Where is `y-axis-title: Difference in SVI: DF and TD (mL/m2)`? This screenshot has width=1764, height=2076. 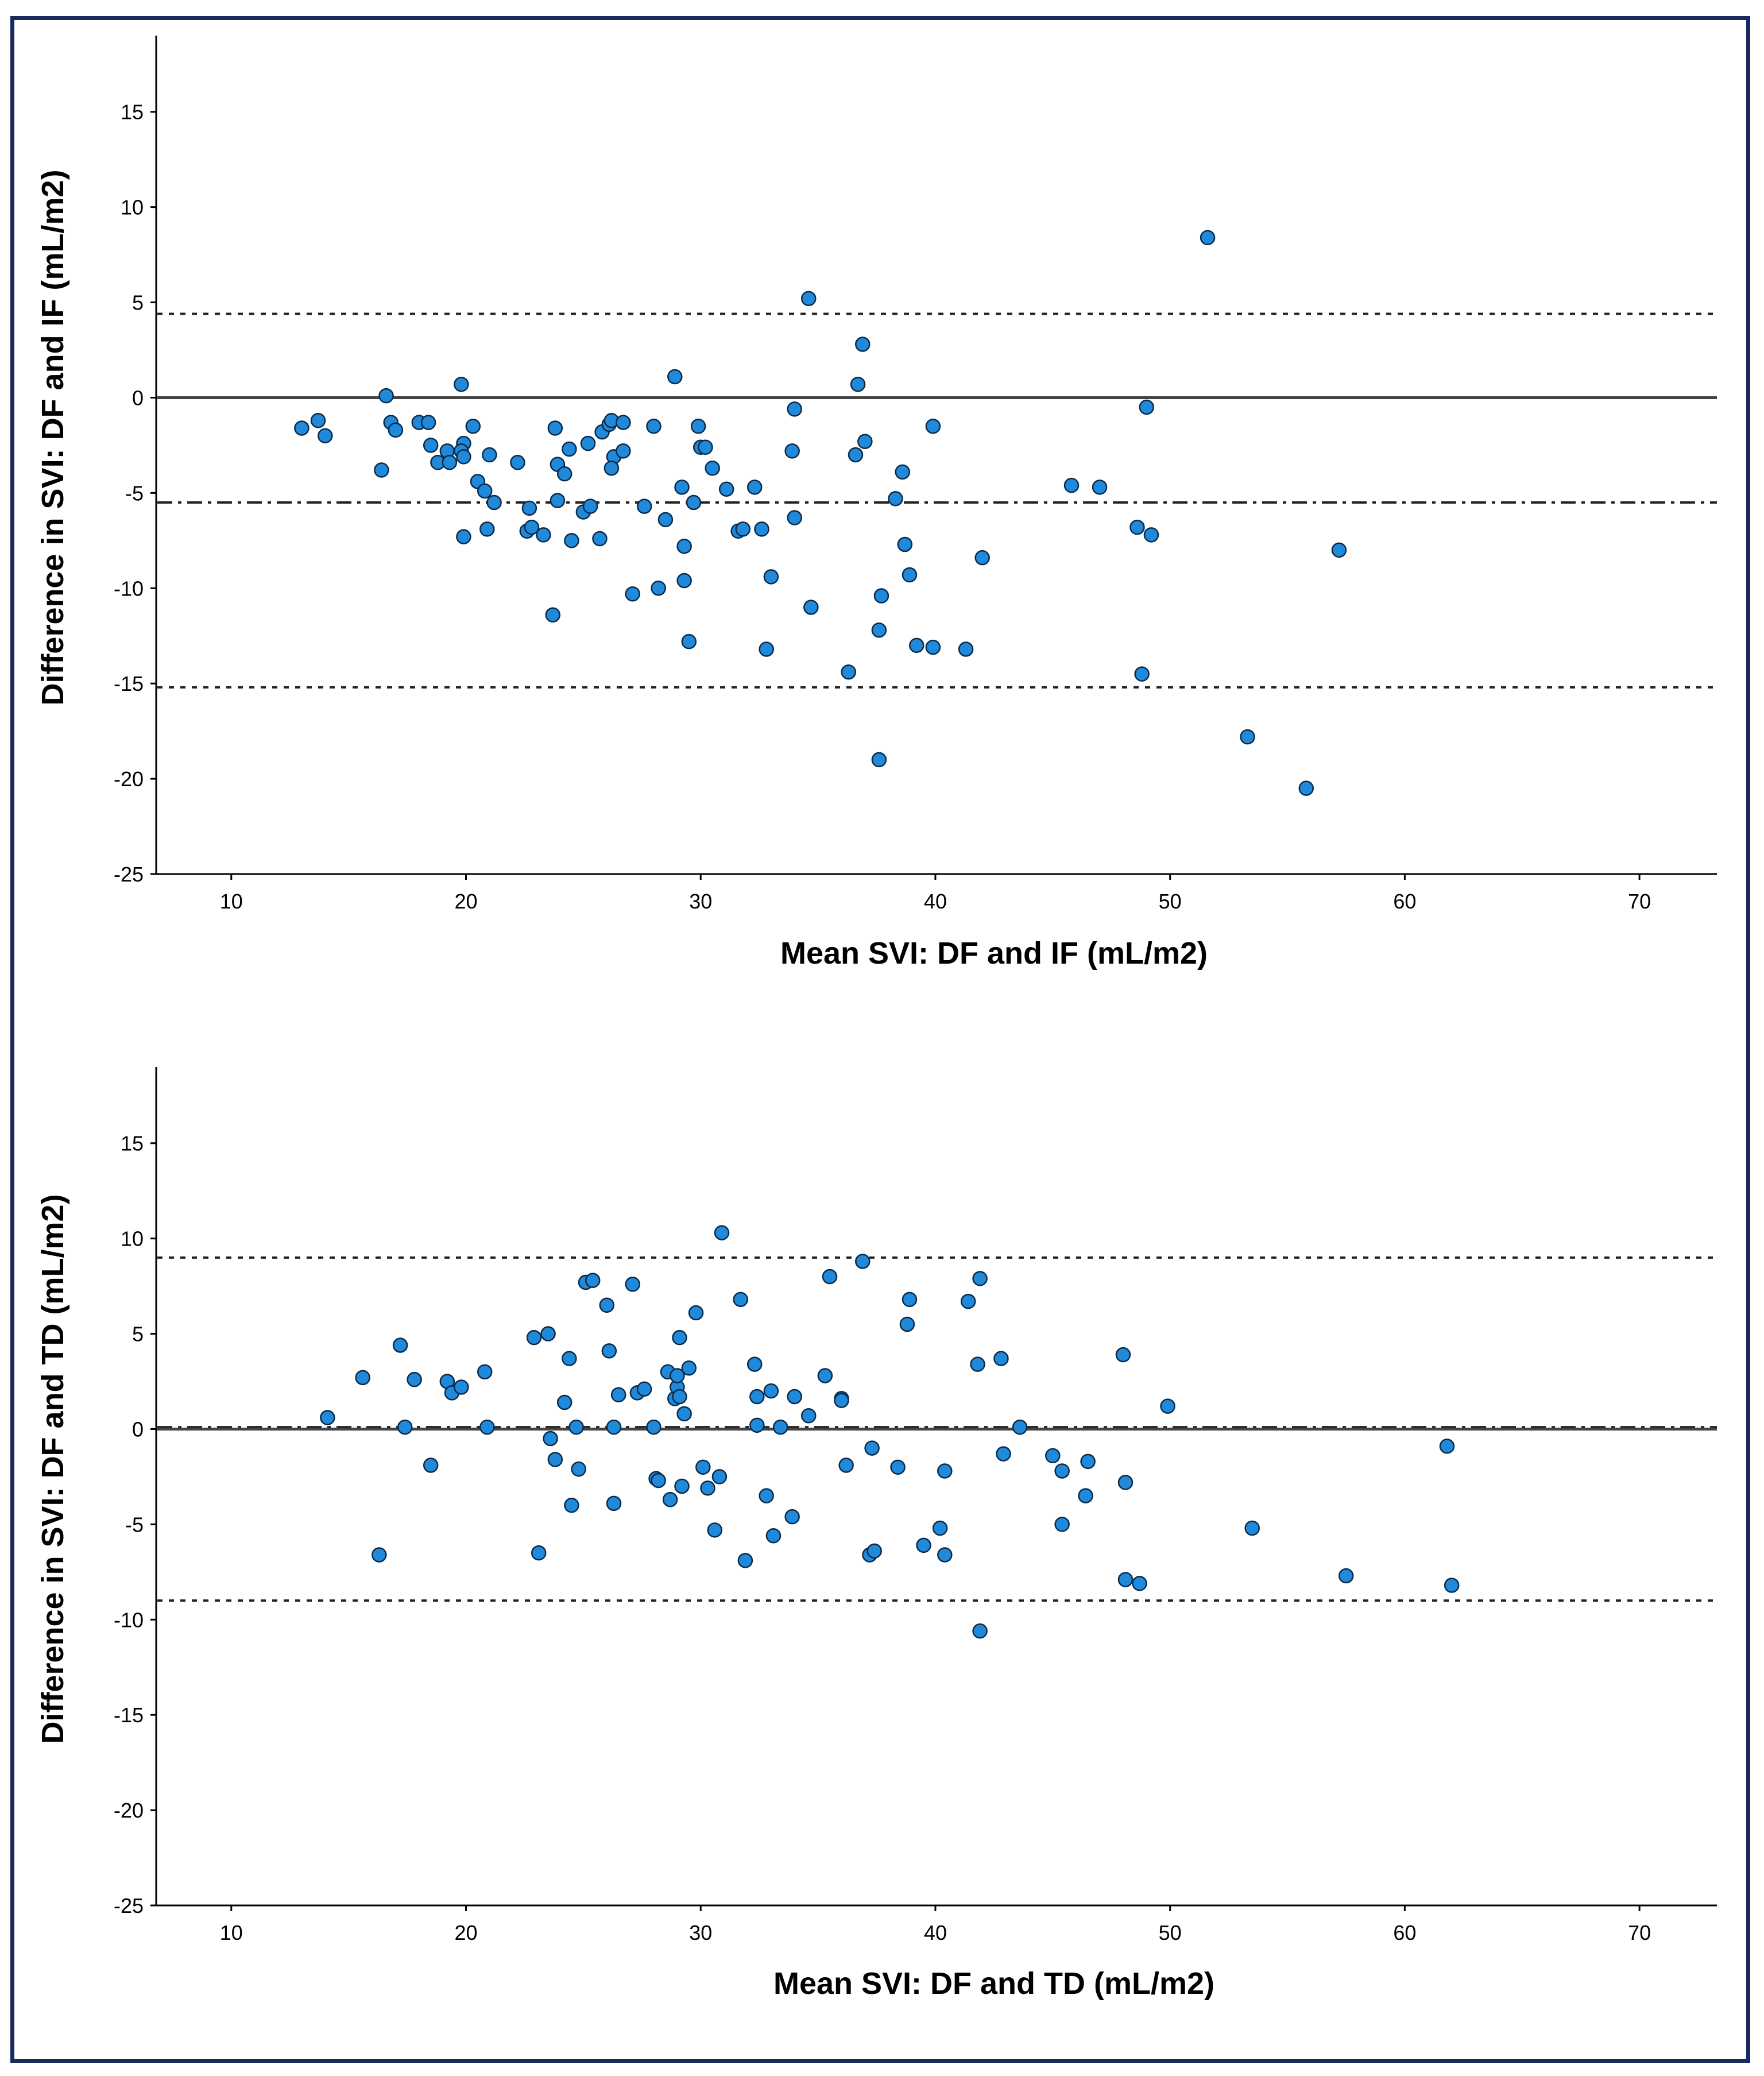 y-axis-title: Difference in SVI: DF and TD (mL/m2) is located at coordinates (53, 1468).